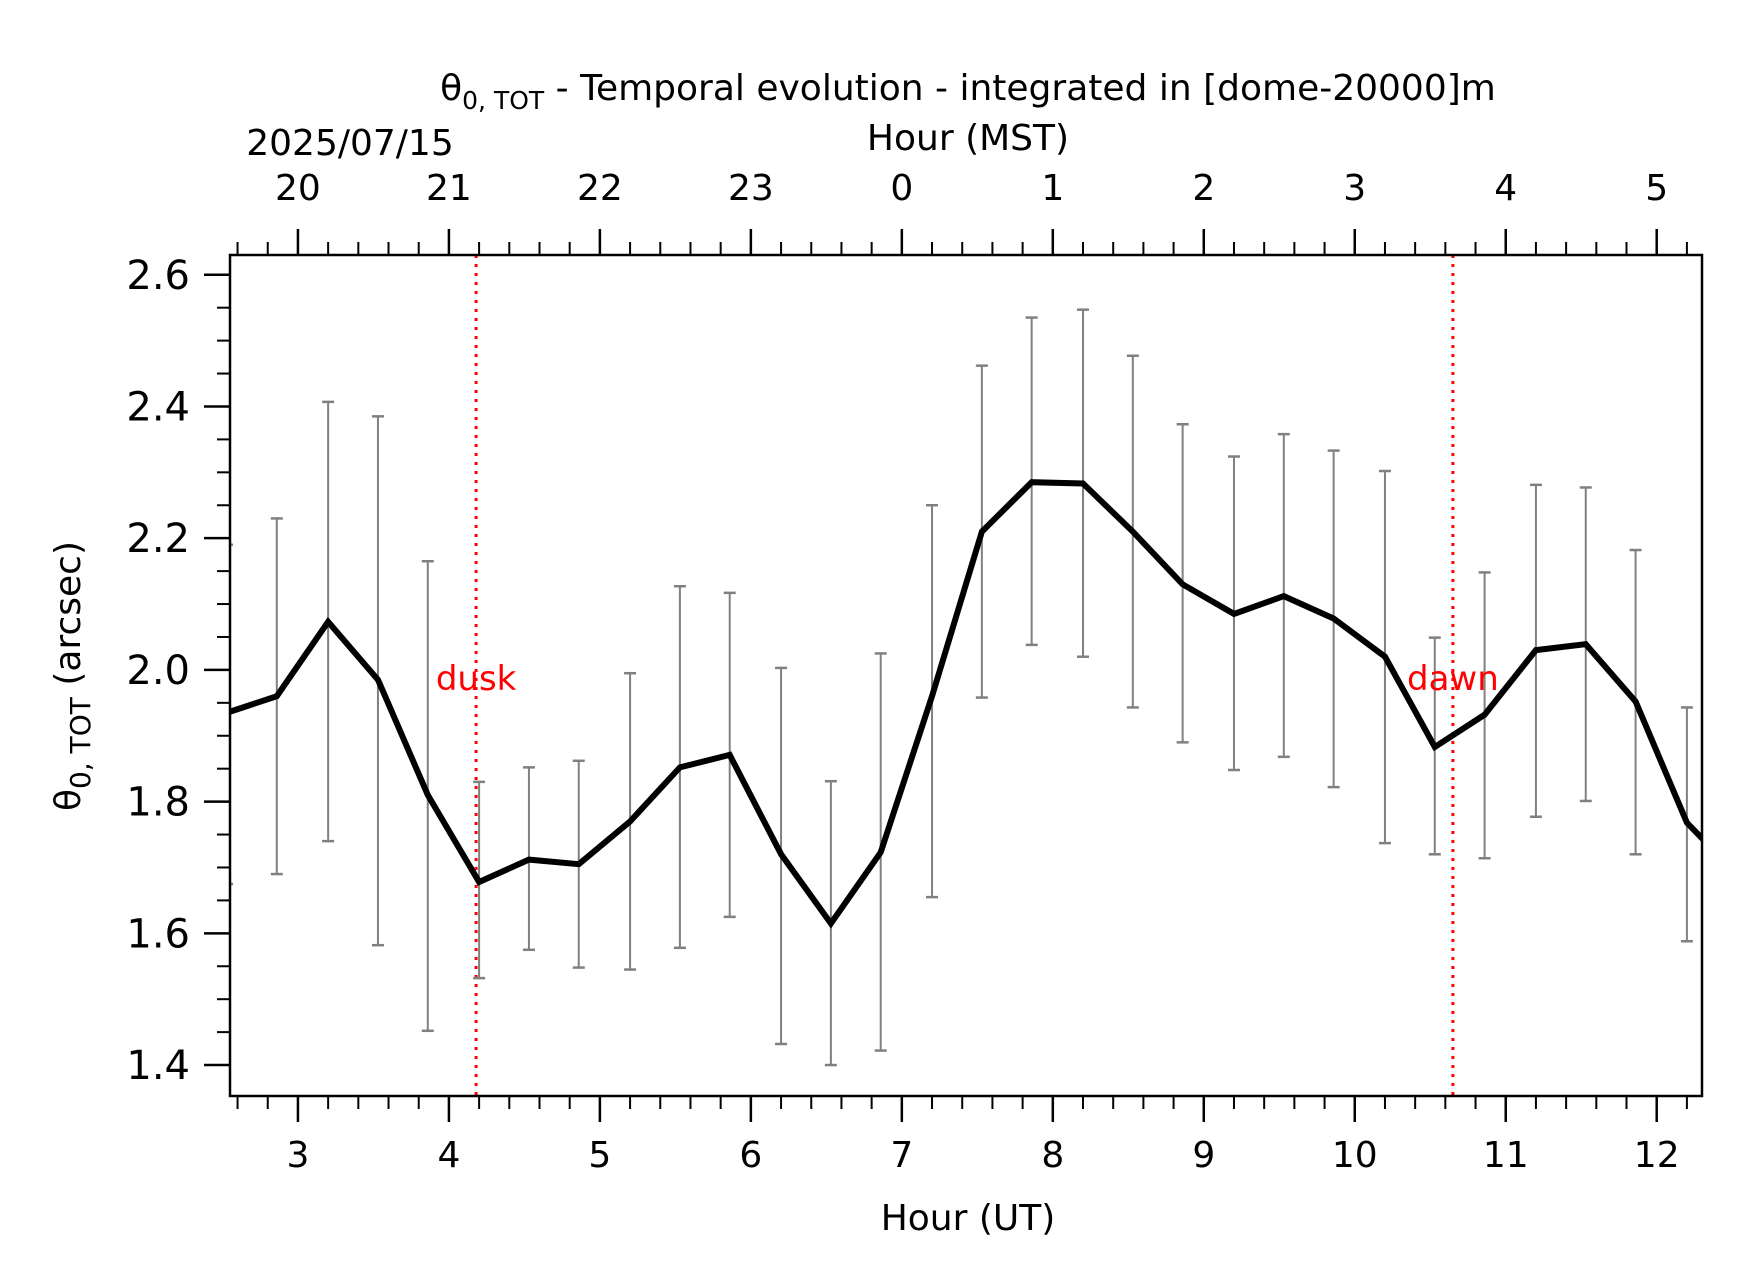 This screenshot has width=1742, height=1282. Describe the element at coordinates (158, 934) in the screenshot. I see `y-tick-label: 1.6` at that location.